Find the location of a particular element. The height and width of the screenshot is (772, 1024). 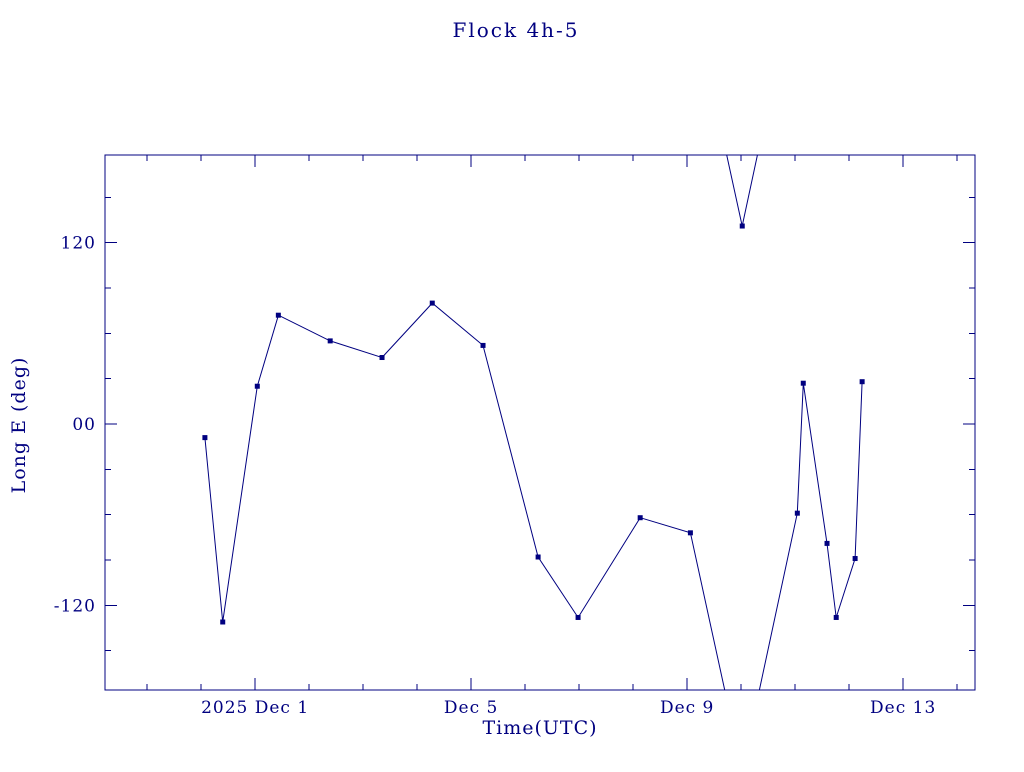

x-tick-label: 2025 Dec 1 is located at coordinates (255, 708).